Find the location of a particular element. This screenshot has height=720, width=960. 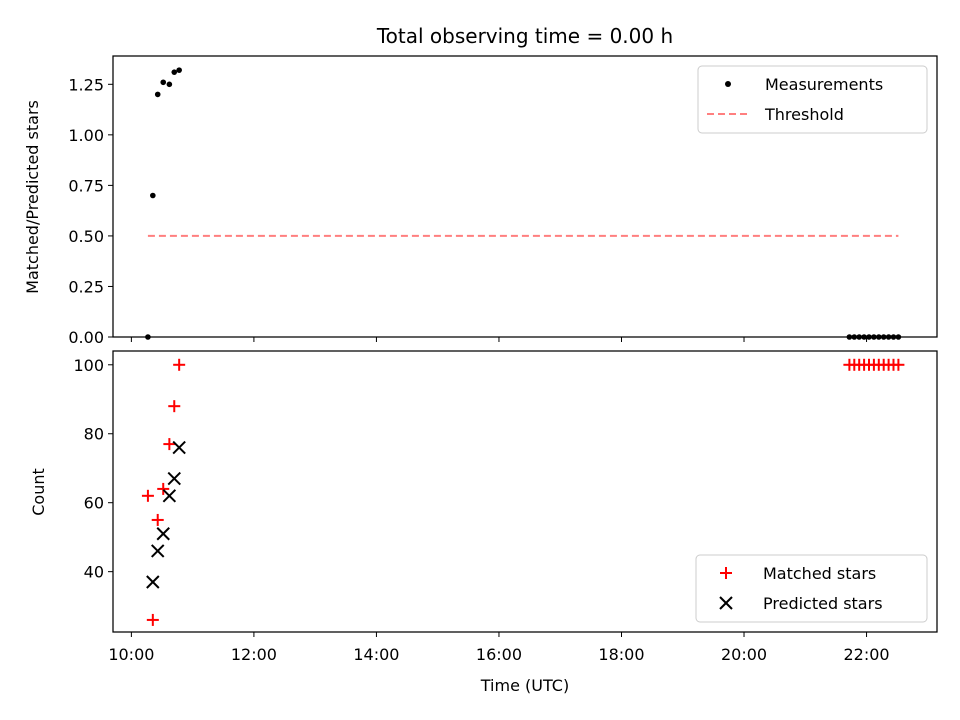

y-axis-ticks-count: 40 60 80 100 is located at coordinates (93, 469).